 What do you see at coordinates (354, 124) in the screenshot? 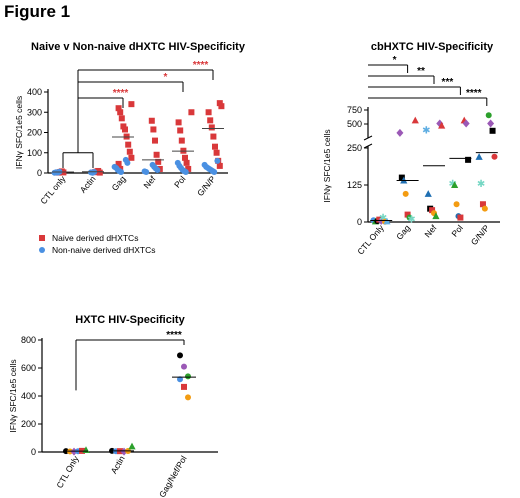
I see `y-tick-label: 500` at bounding box center [354, 124].